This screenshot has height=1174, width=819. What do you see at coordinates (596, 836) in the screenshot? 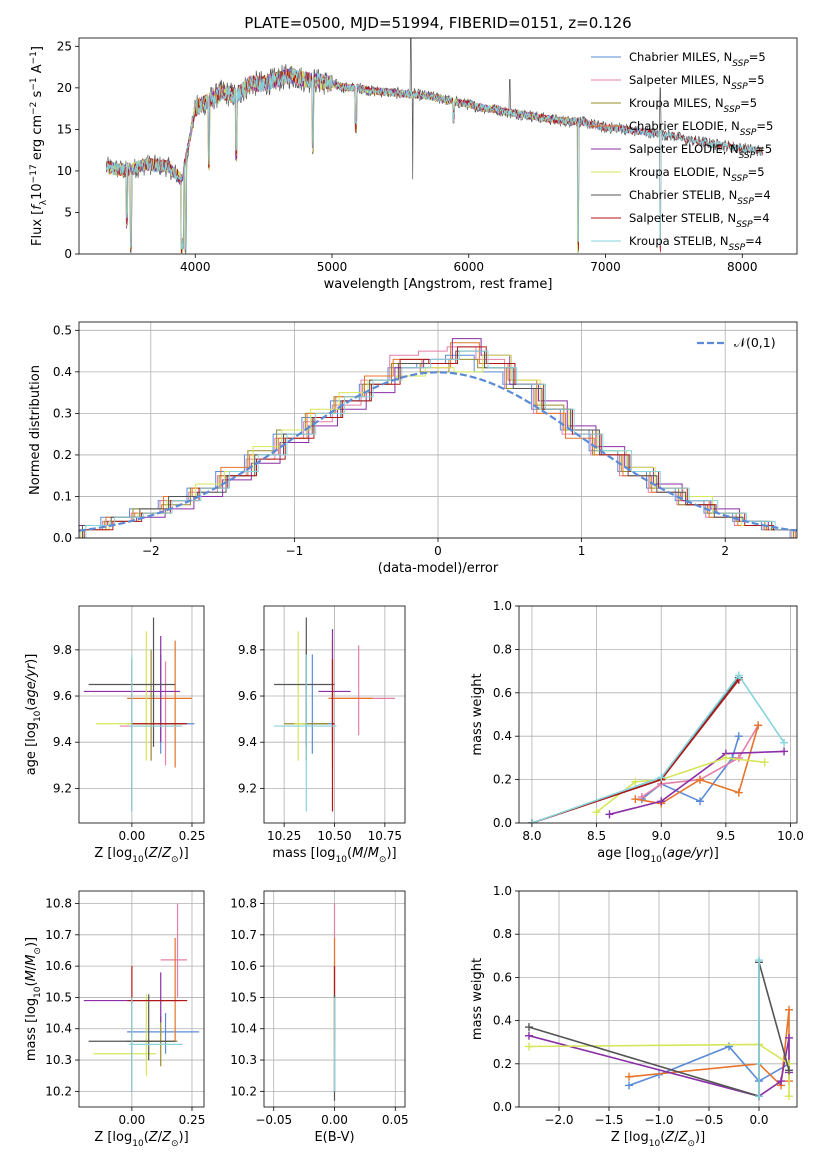
I see `x-tick-label: 8.5` at bounding box center [596, 836].